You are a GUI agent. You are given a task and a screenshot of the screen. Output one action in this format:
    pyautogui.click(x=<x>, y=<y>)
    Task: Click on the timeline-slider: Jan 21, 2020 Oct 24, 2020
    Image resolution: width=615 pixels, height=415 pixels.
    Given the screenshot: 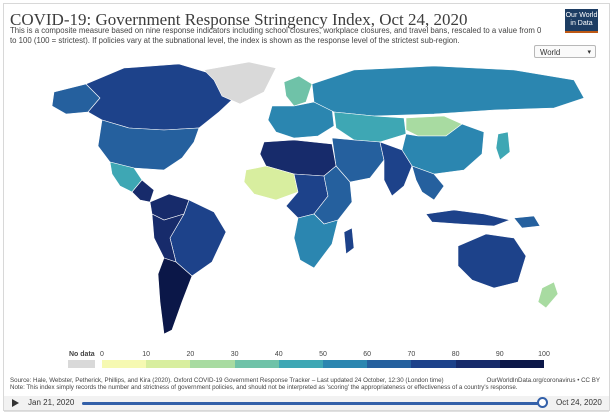 What is the action you would take?
    pyautogui.click(x=306, y=403)
    